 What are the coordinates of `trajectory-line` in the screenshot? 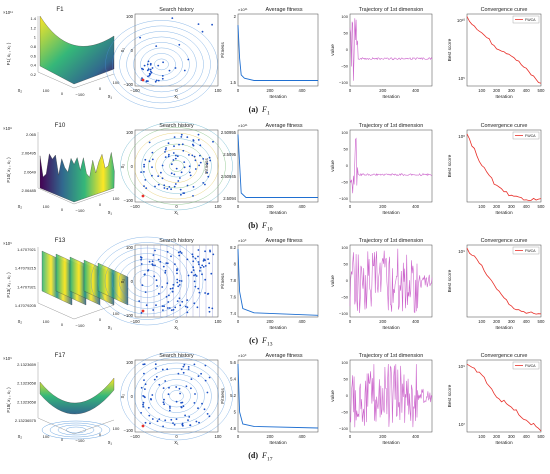 It's located at (391, 395).